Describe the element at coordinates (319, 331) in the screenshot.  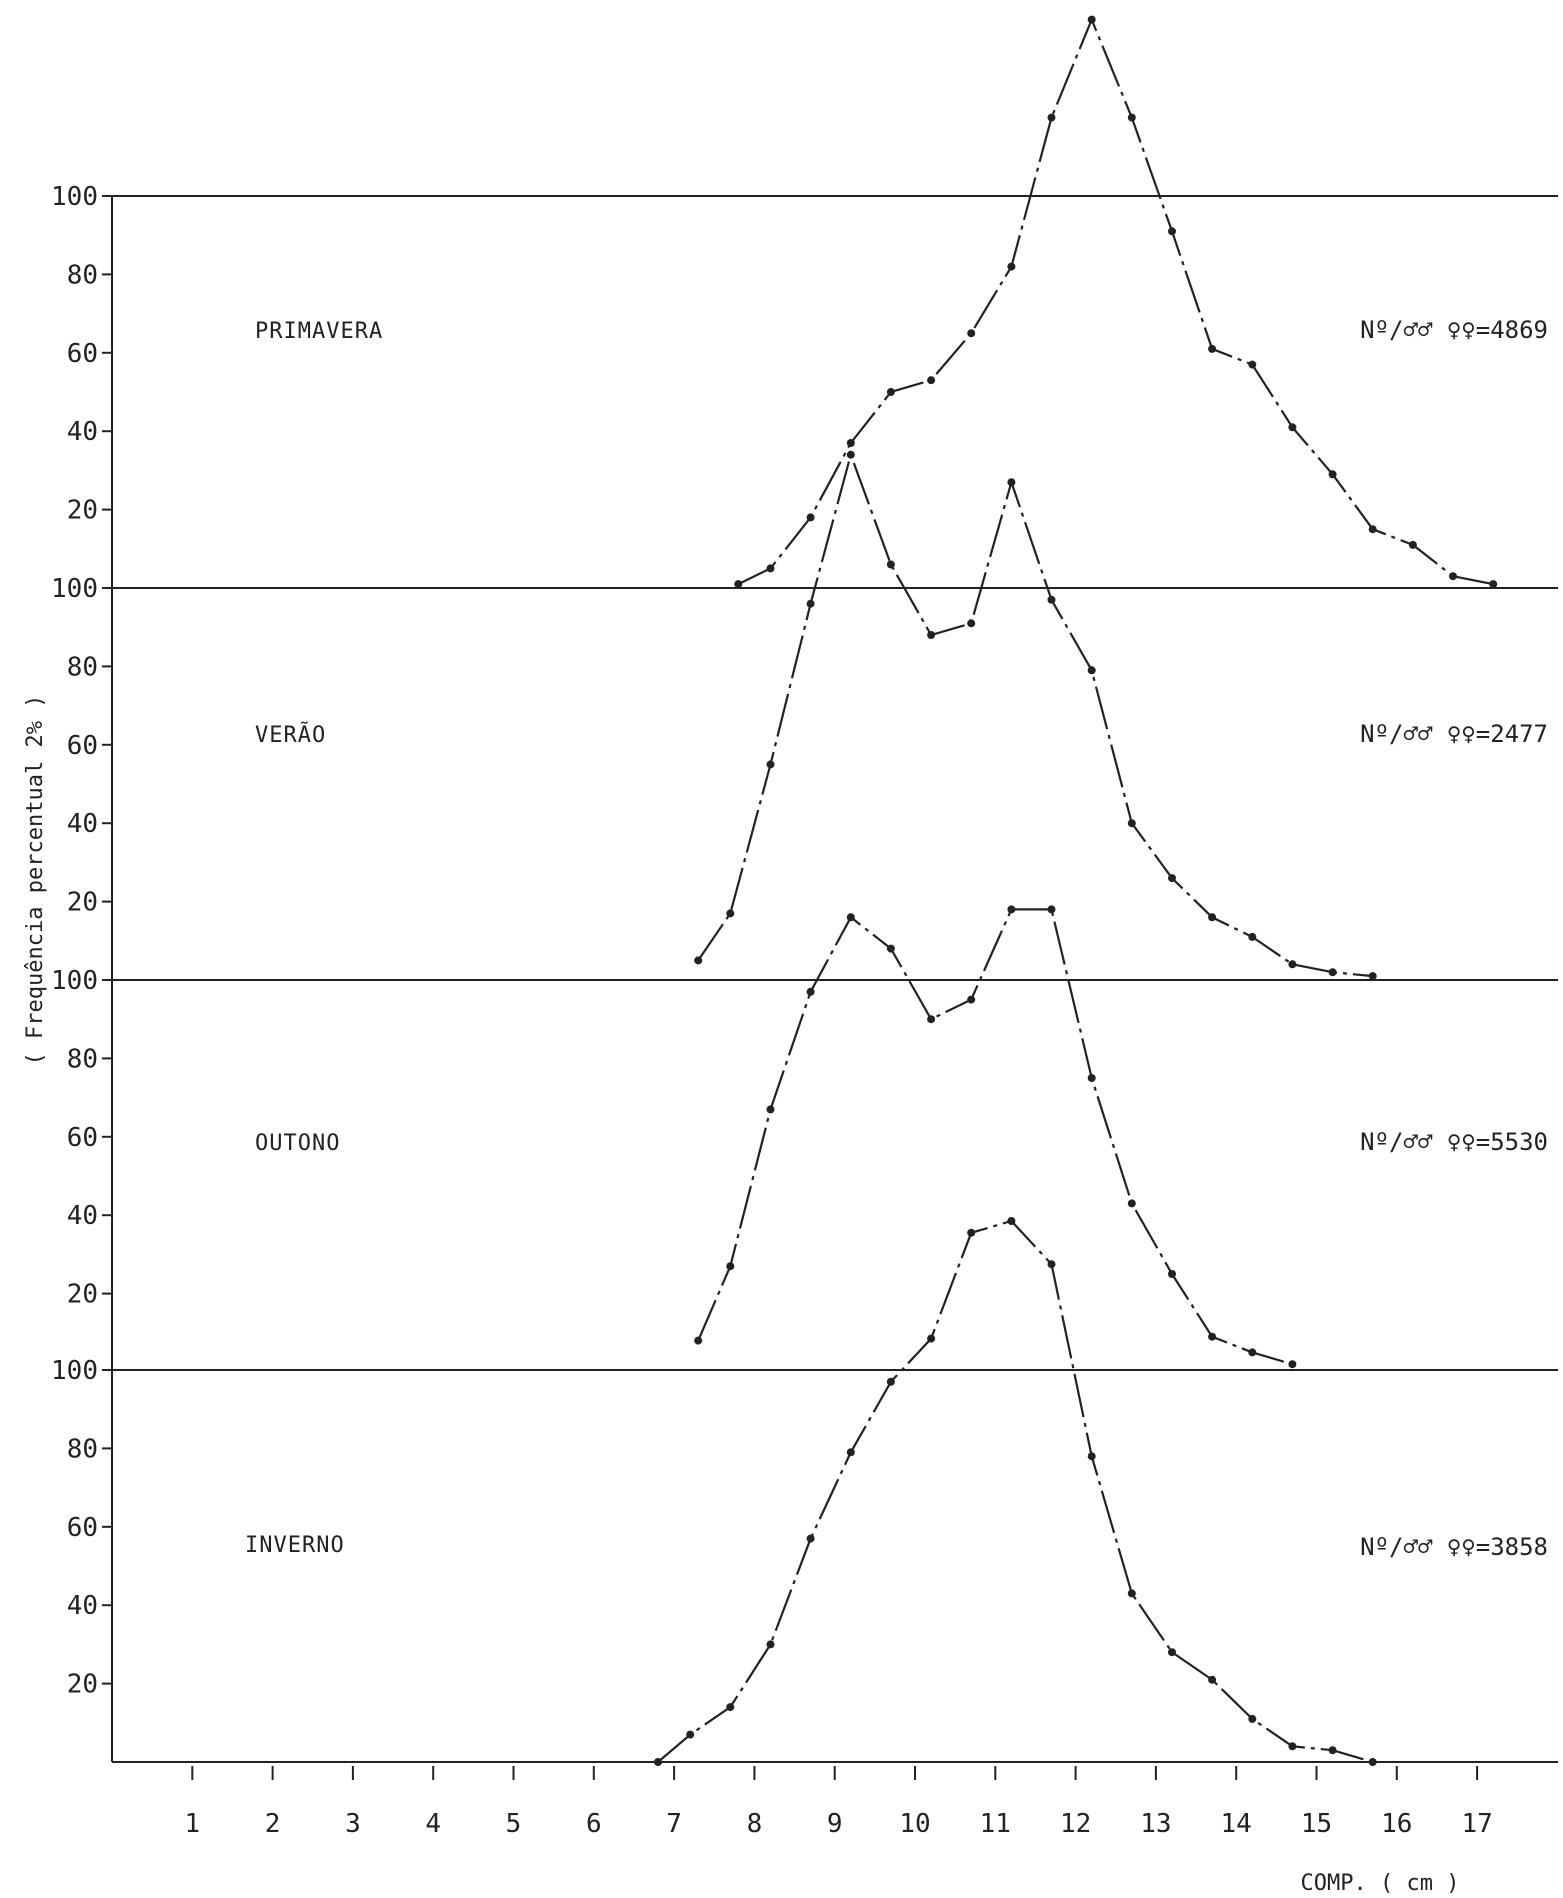
I see `series-name-label: PRIMAVERA` at that location.